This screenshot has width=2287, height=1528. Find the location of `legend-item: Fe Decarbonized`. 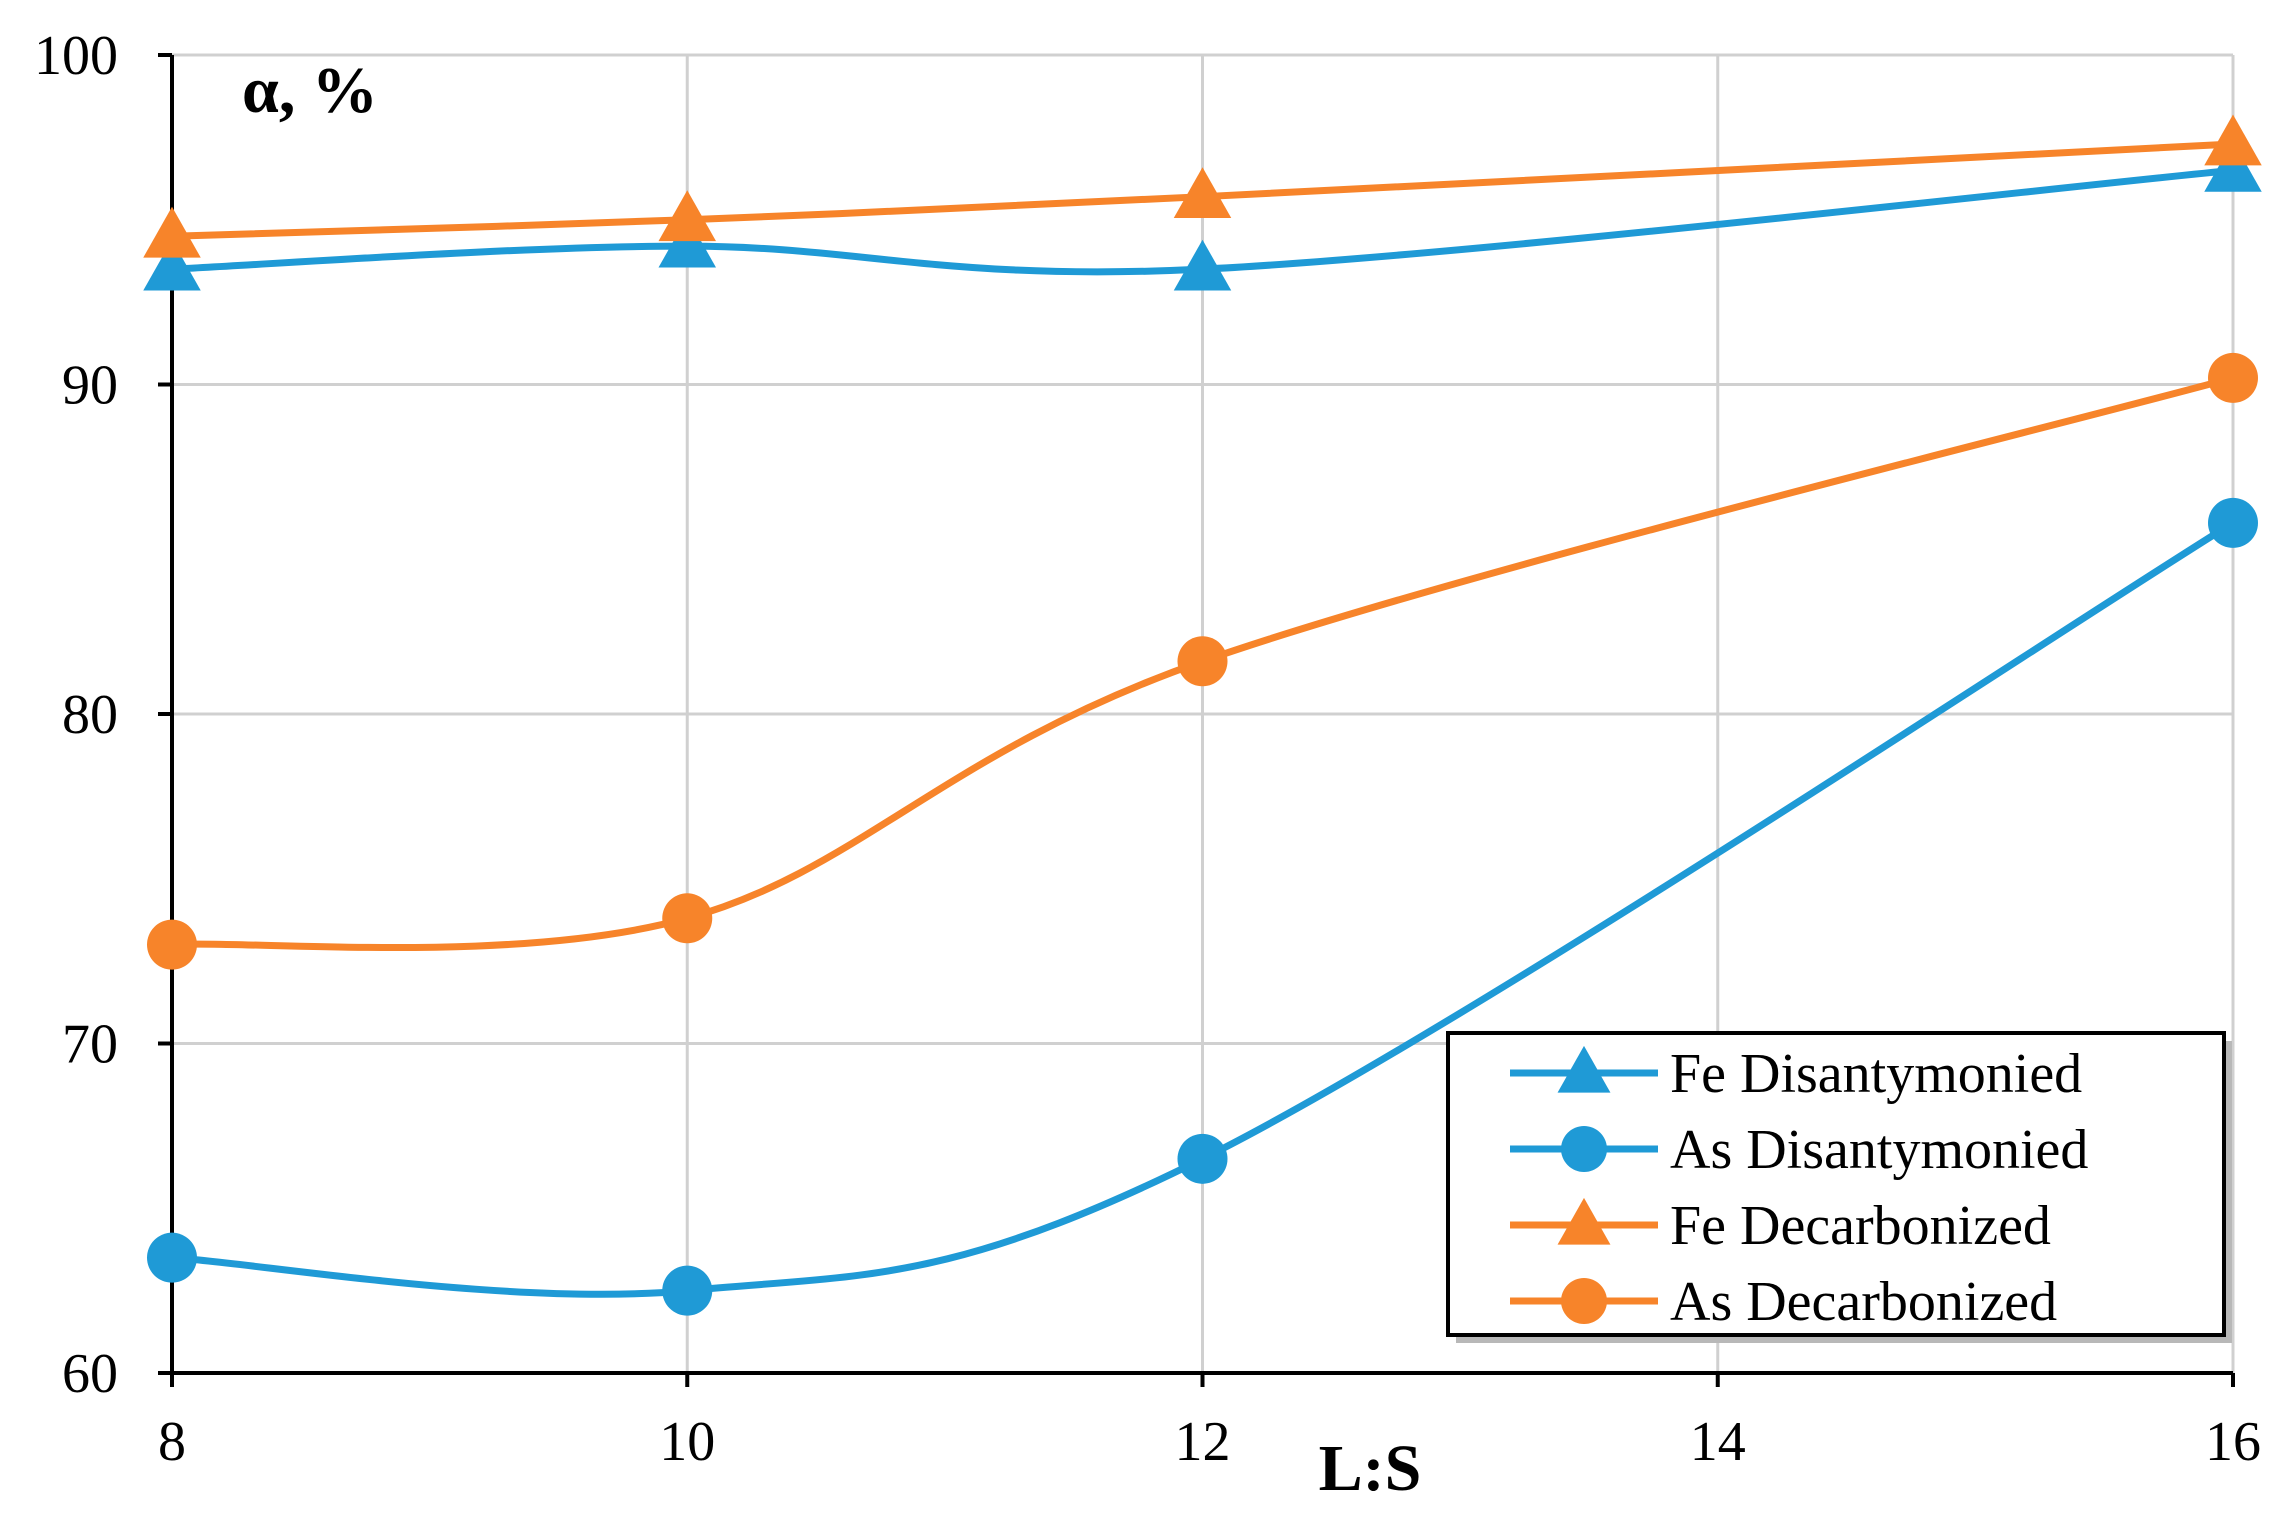

legend-item: Fe Decarbonized is located at coordinates (1780, 1226).